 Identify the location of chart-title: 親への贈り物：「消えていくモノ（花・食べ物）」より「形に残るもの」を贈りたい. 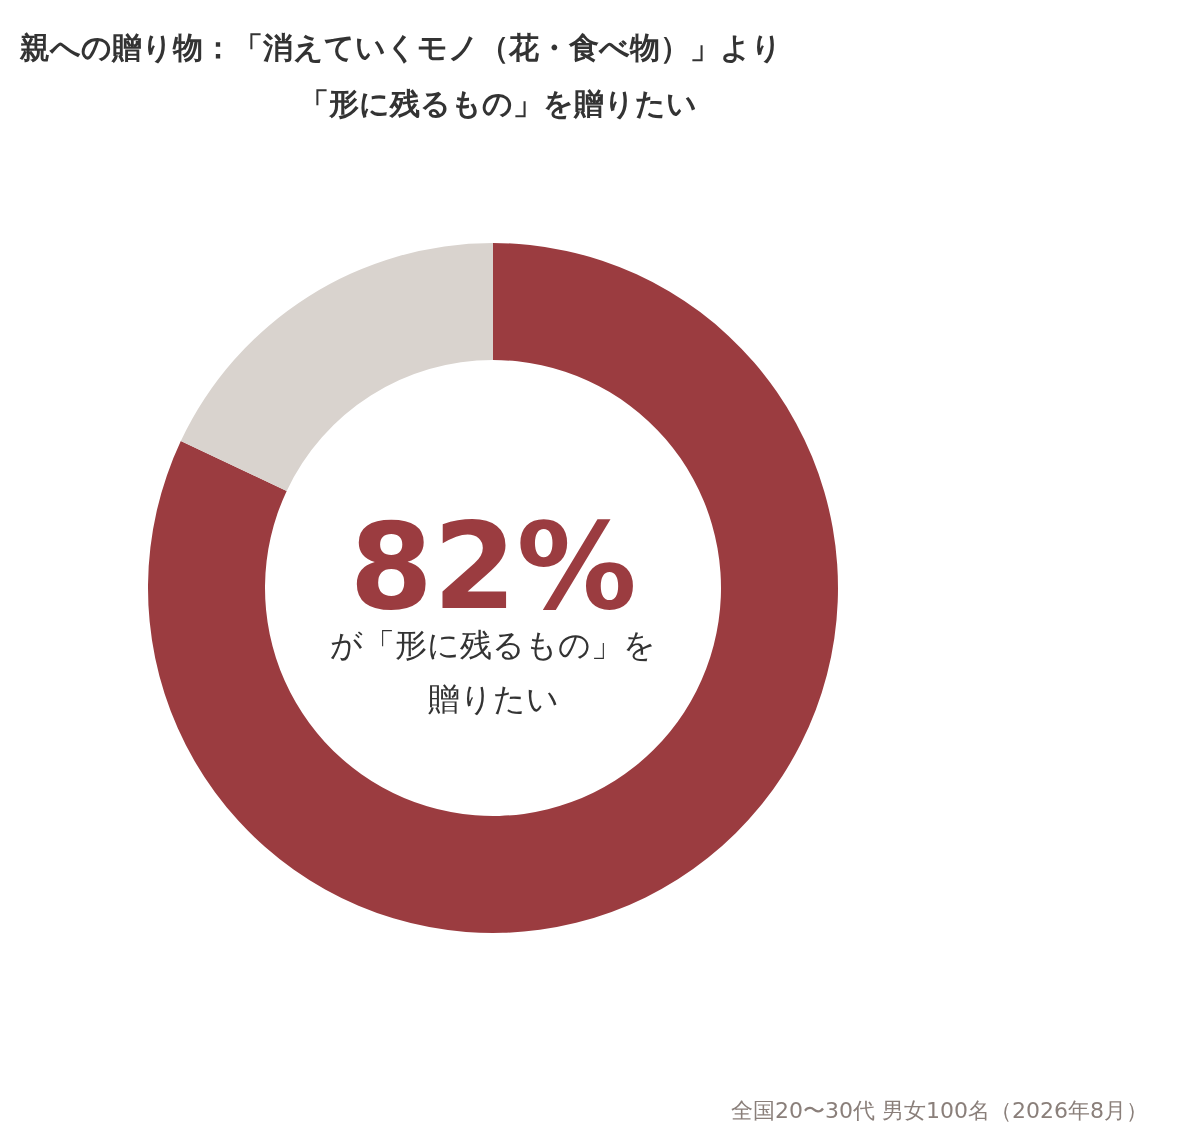
(400, 75).